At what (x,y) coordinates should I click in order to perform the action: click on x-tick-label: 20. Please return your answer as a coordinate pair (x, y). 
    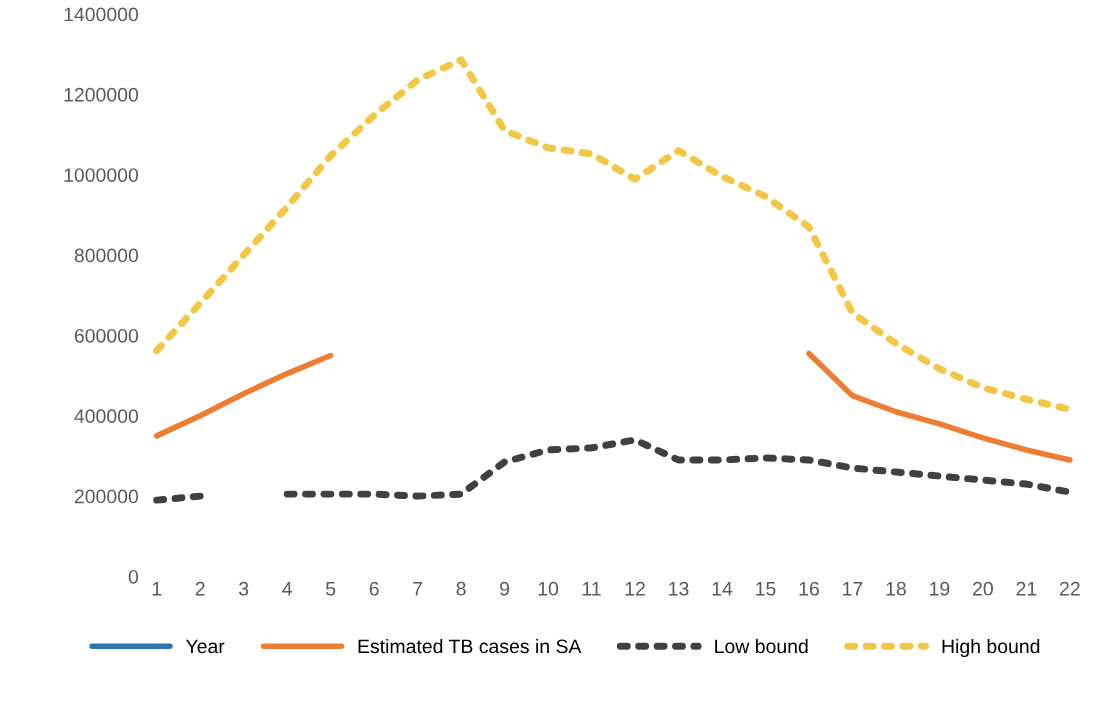
    Looking at the image, I should click on (983, 588).